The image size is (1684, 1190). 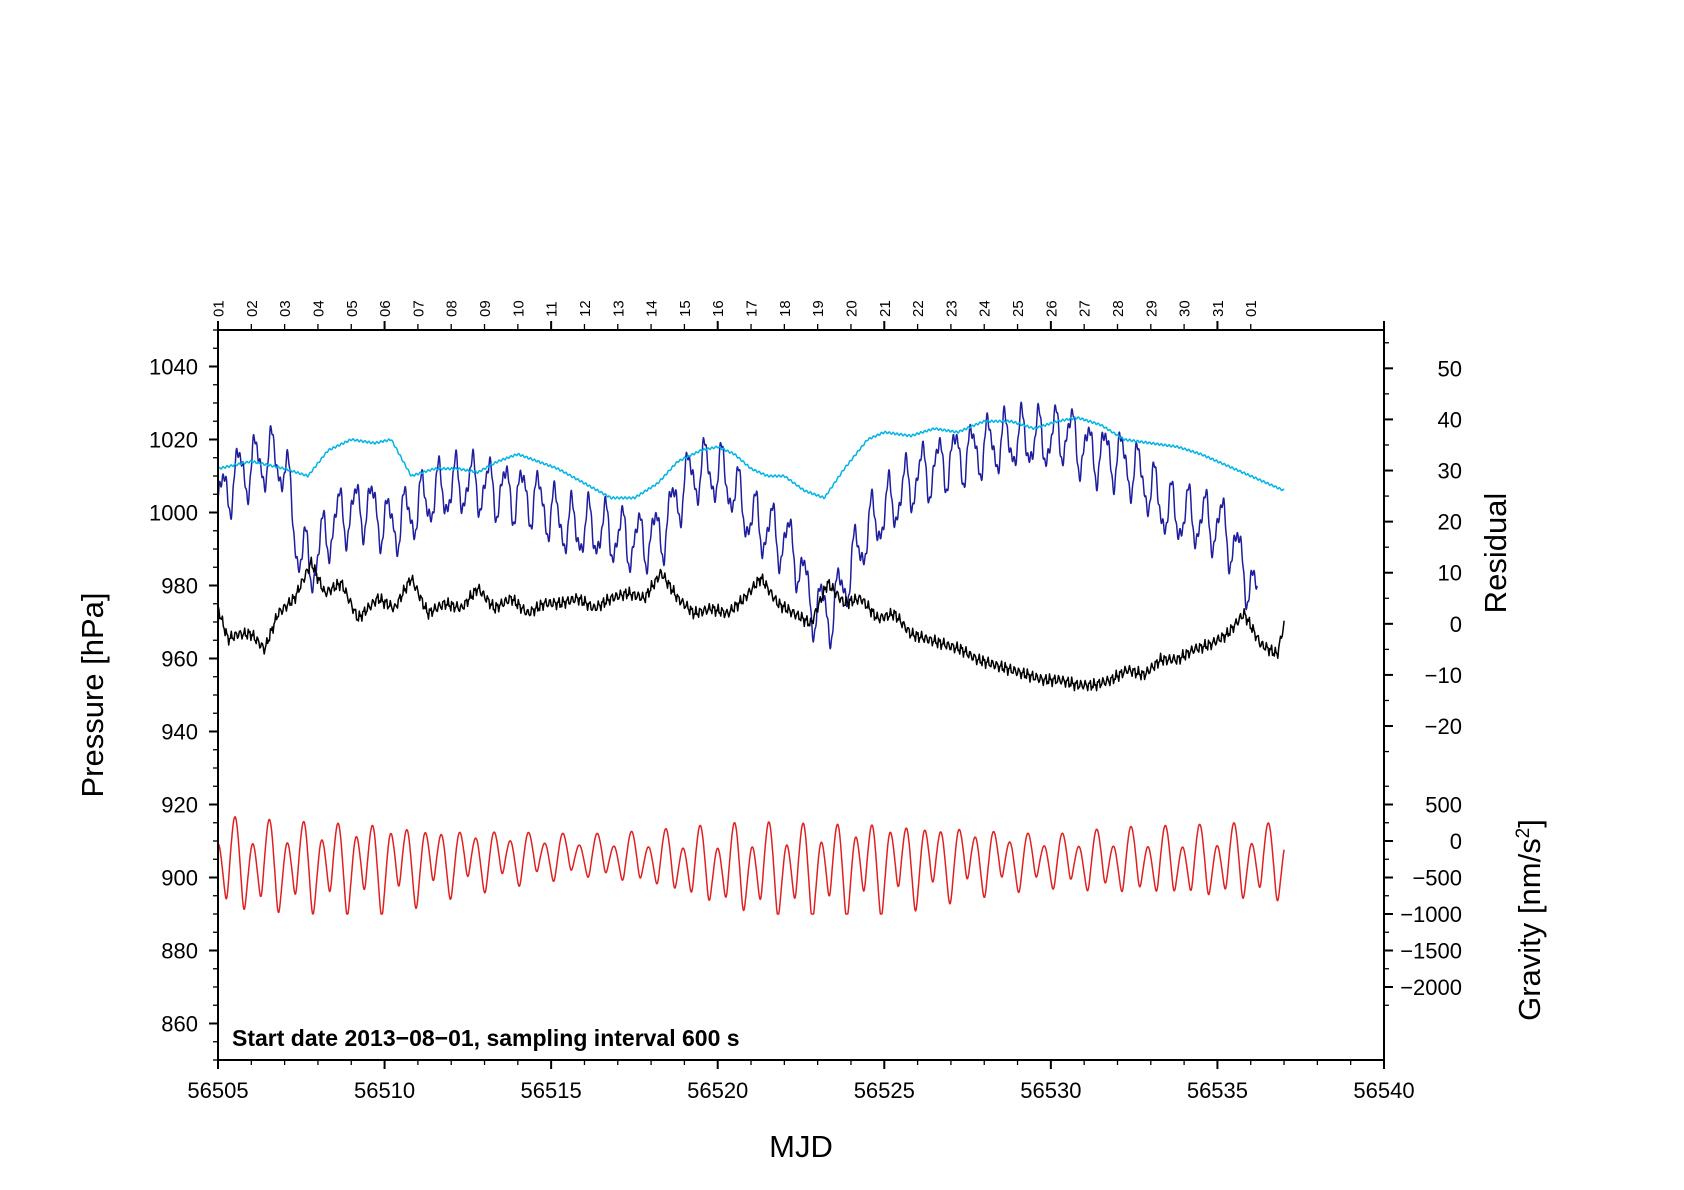 I want to click on x-tick-label: 56540, so click(x=1383, y=1090).